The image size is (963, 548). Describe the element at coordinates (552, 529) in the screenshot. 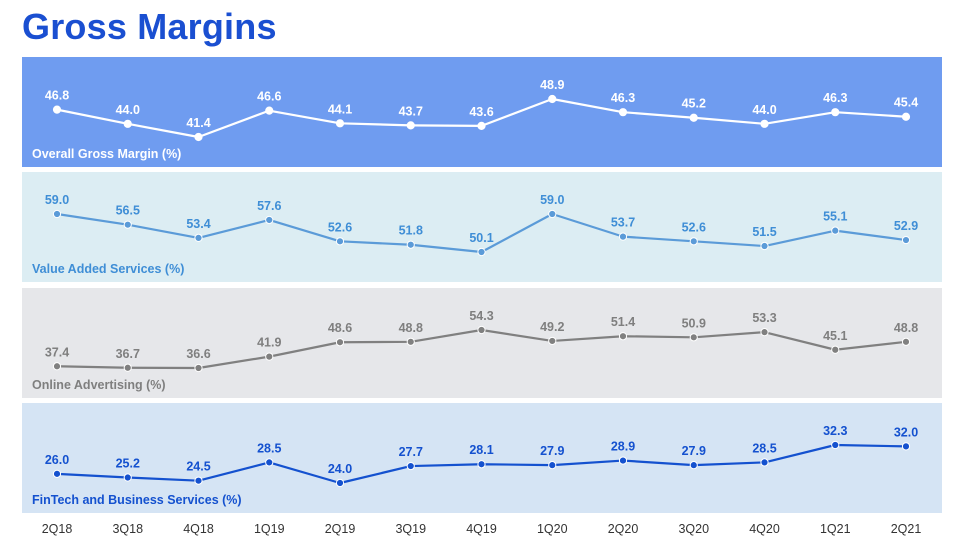

I see `x-tick-label: 1Q20` at that location.